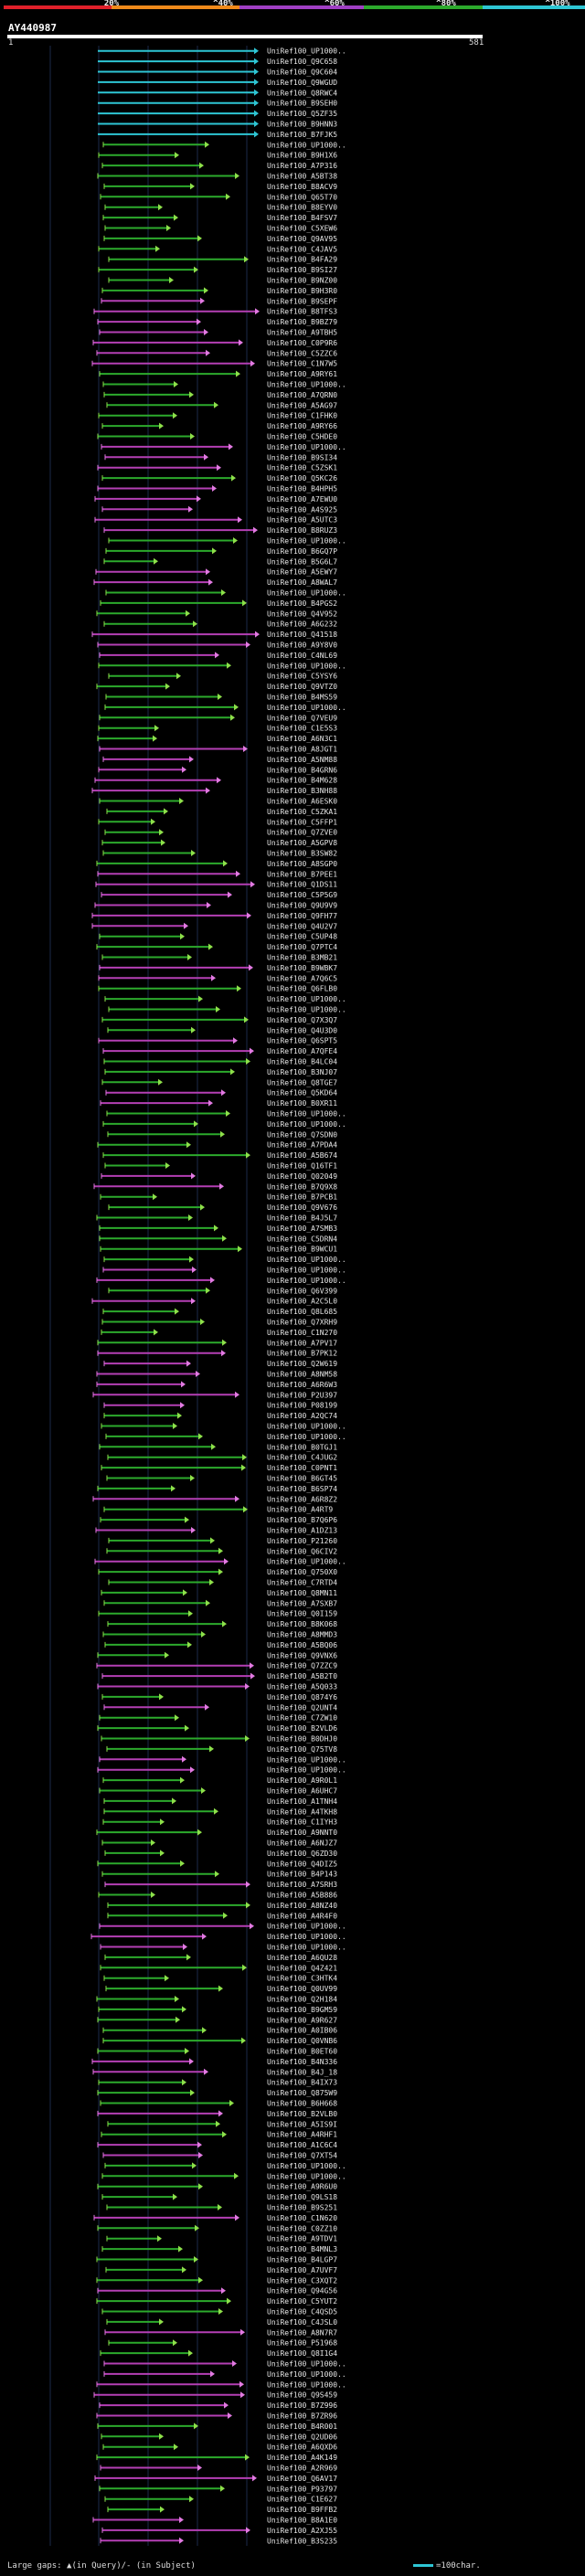 The height and width of the screenshot is (2576, 585). Describe the element at coordinates (302, 1458) in the screenshot. I see `hit-label: UniRef100_C4JUG2` at that location.